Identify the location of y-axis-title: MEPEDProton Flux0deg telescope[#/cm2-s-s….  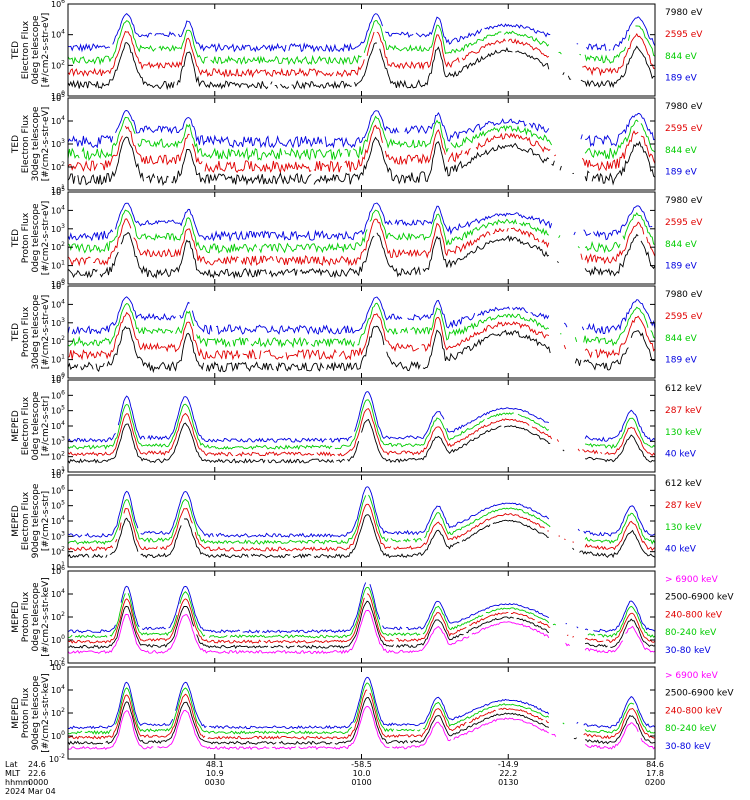
(31, 616).